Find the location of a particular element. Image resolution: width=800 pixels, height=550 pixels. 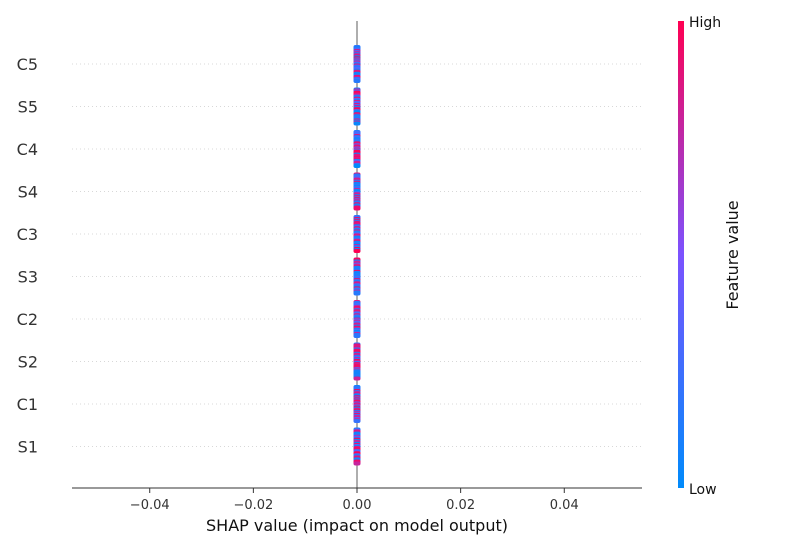

colorbar-low-label: Low is located at coordinates (703, 490).